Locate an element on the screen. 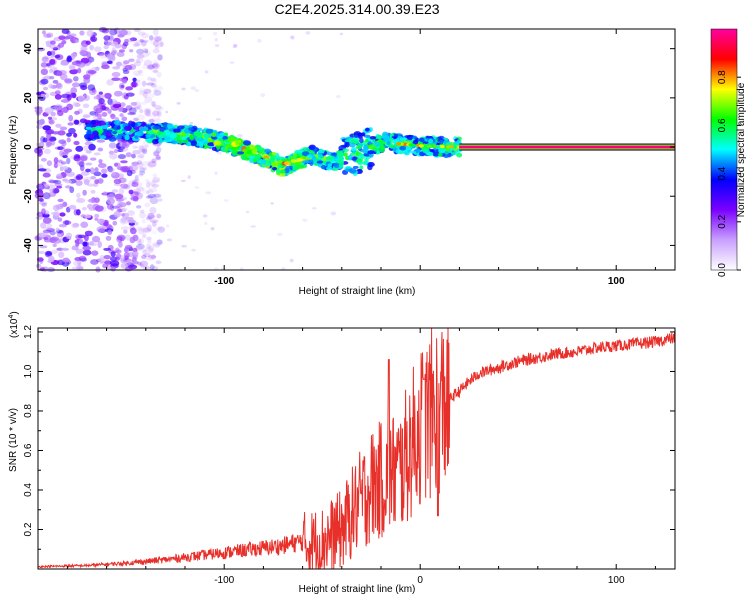  y-tick-label: 20 is located at coordinates (28, 98).